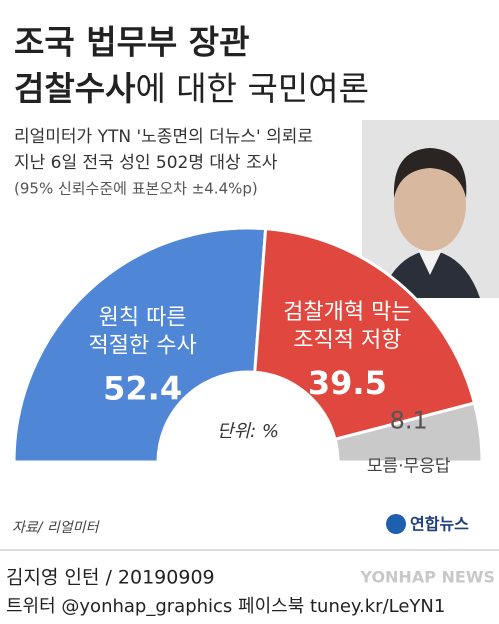 Image resolution: width=499 pixels, height=624 pixels. Describe the element at coordinates (143, 345) in the screenshot. I see `category-label: 적절한 수사` at that location.